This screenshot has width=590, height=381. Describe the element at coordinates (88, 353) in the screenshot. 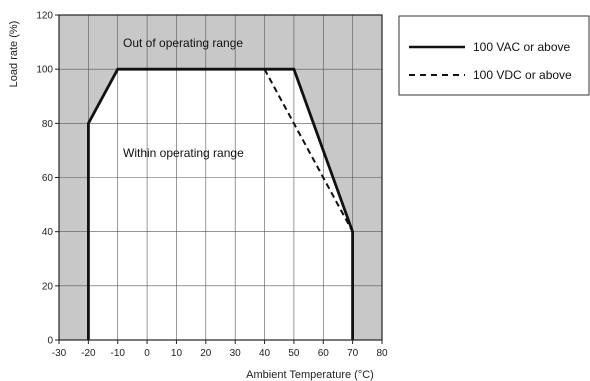

I see `x-tick-label: -20` at that location.